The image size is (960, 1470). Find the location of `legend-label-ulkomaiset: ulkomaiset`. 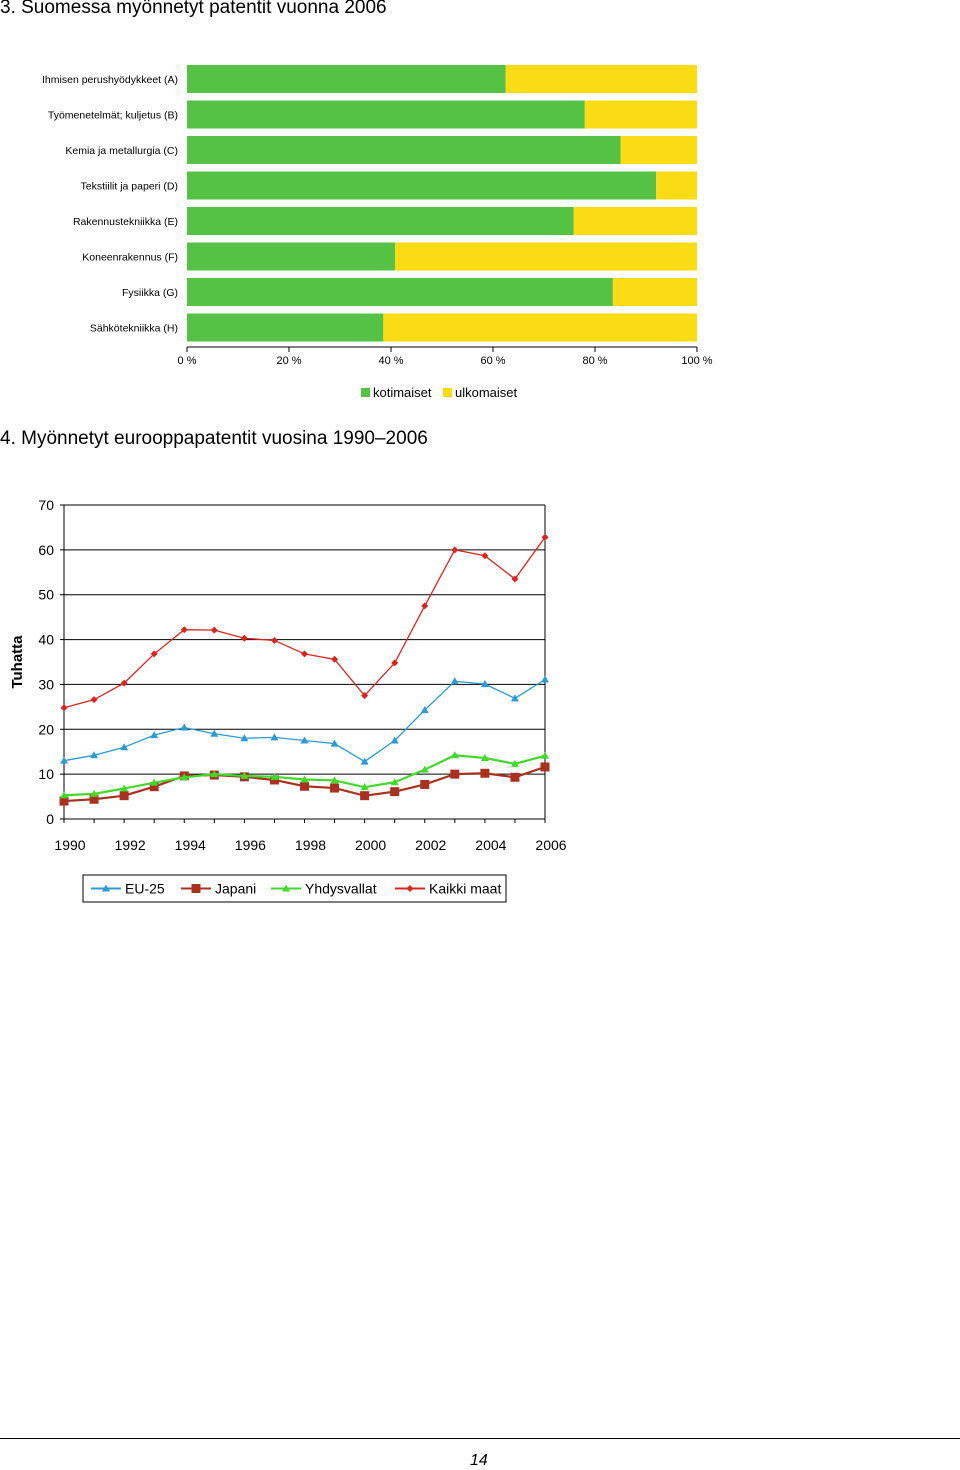

legend-label-ulkomaiset: ulkomaiset is located at coordinates (486, 392).